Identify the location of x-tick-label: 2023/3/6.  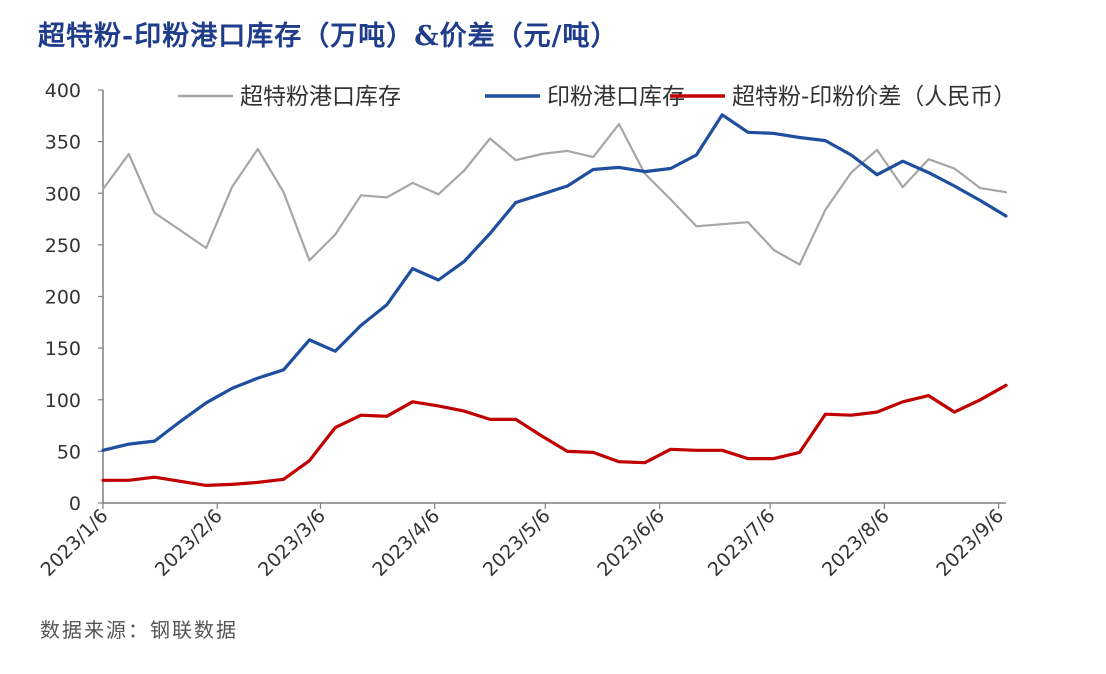
(292, 543).